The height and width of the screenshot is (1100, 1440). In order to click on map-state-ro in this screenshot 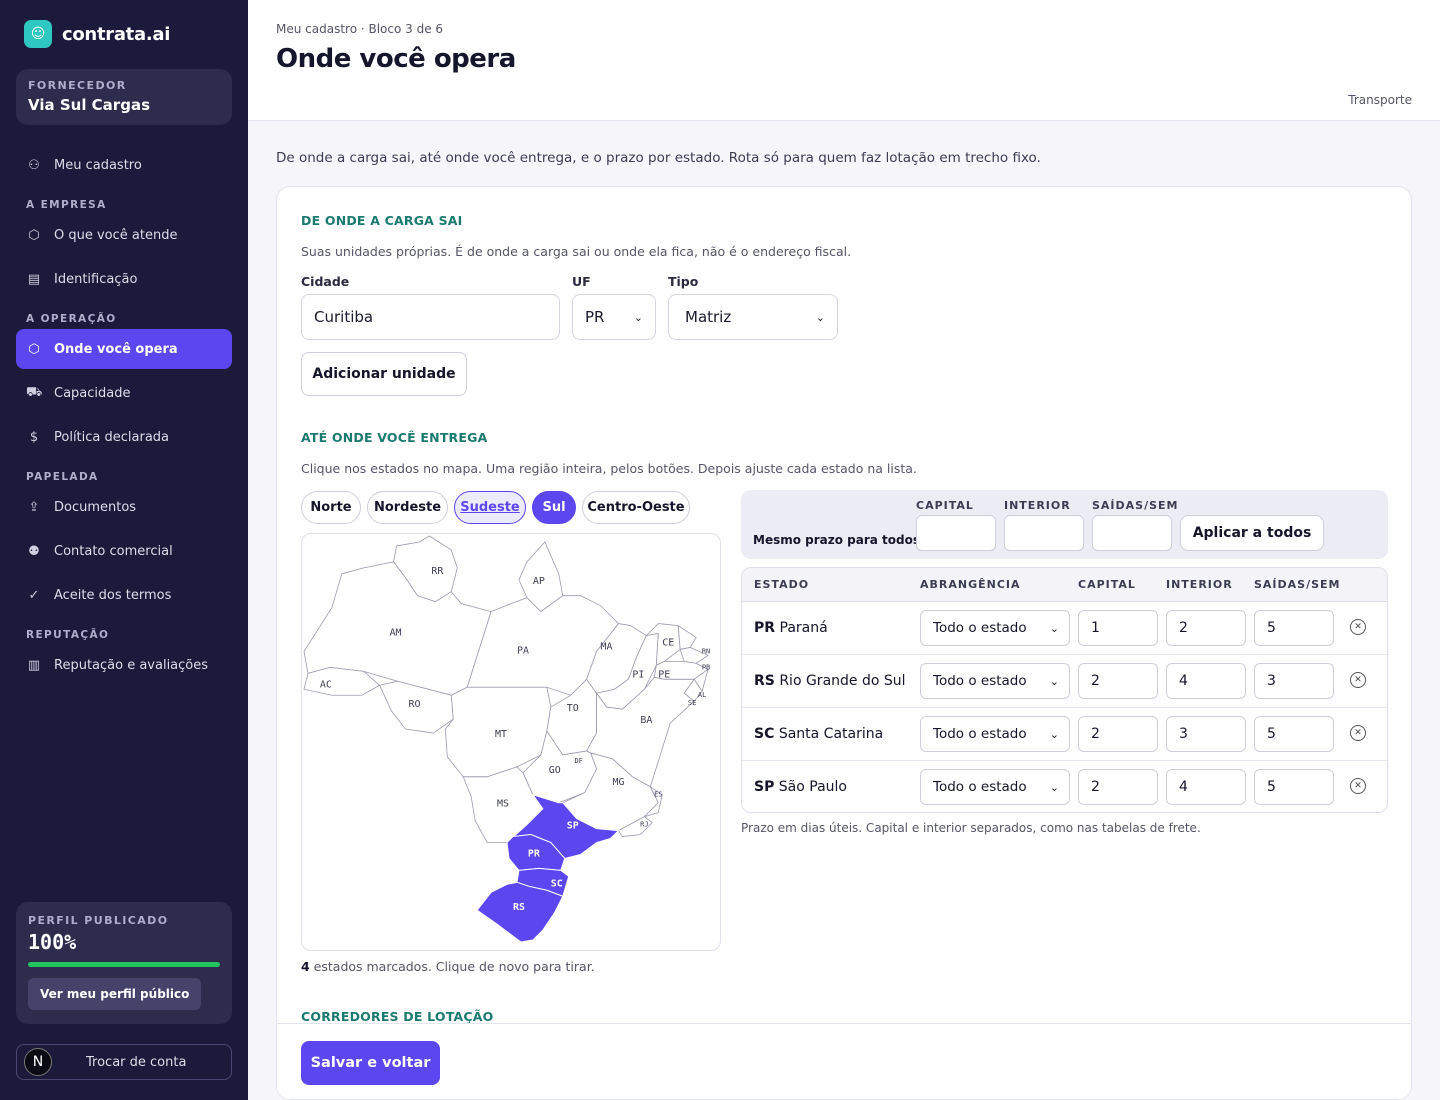, I will do `click(416, 707)`.